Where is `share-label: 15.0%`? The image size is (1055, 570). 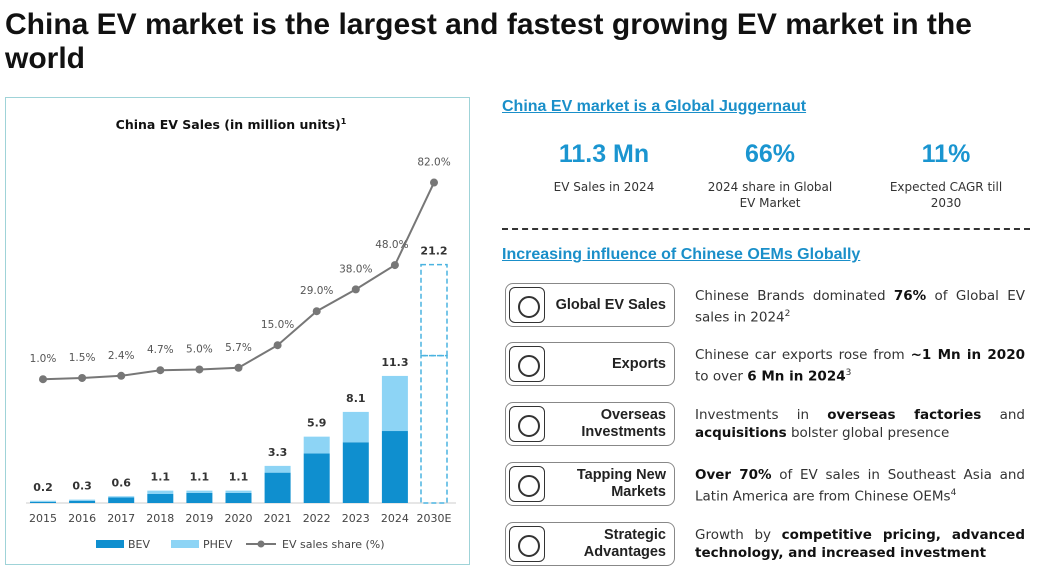 share-label: 15.0% is located at coordinates (277, 325).